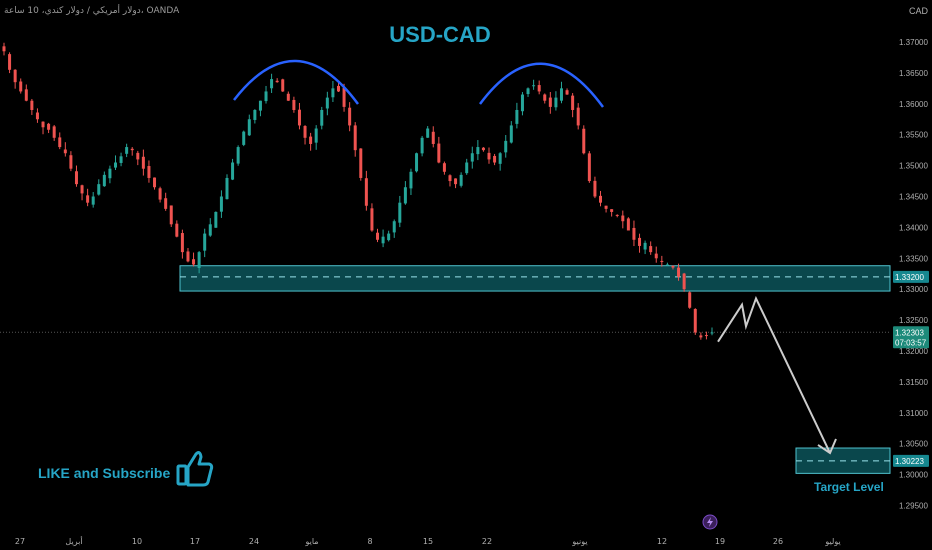  What do you see at coordinates (579, 541) in the screenshot?
I see `x-tick-label: يونيو` at bounding box center [579, 541].